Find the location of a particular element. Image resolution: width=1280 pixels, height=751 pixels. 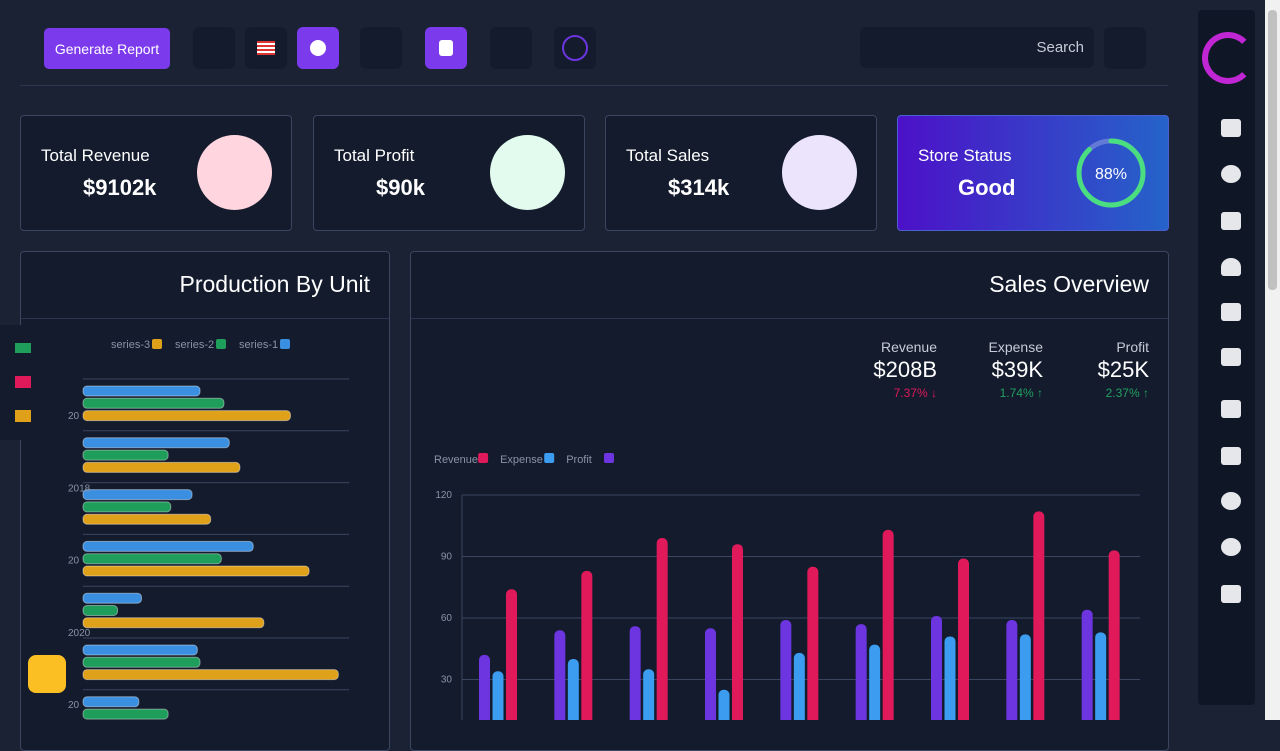

kpi-label: Profit is located at coordinates (1132, 347).